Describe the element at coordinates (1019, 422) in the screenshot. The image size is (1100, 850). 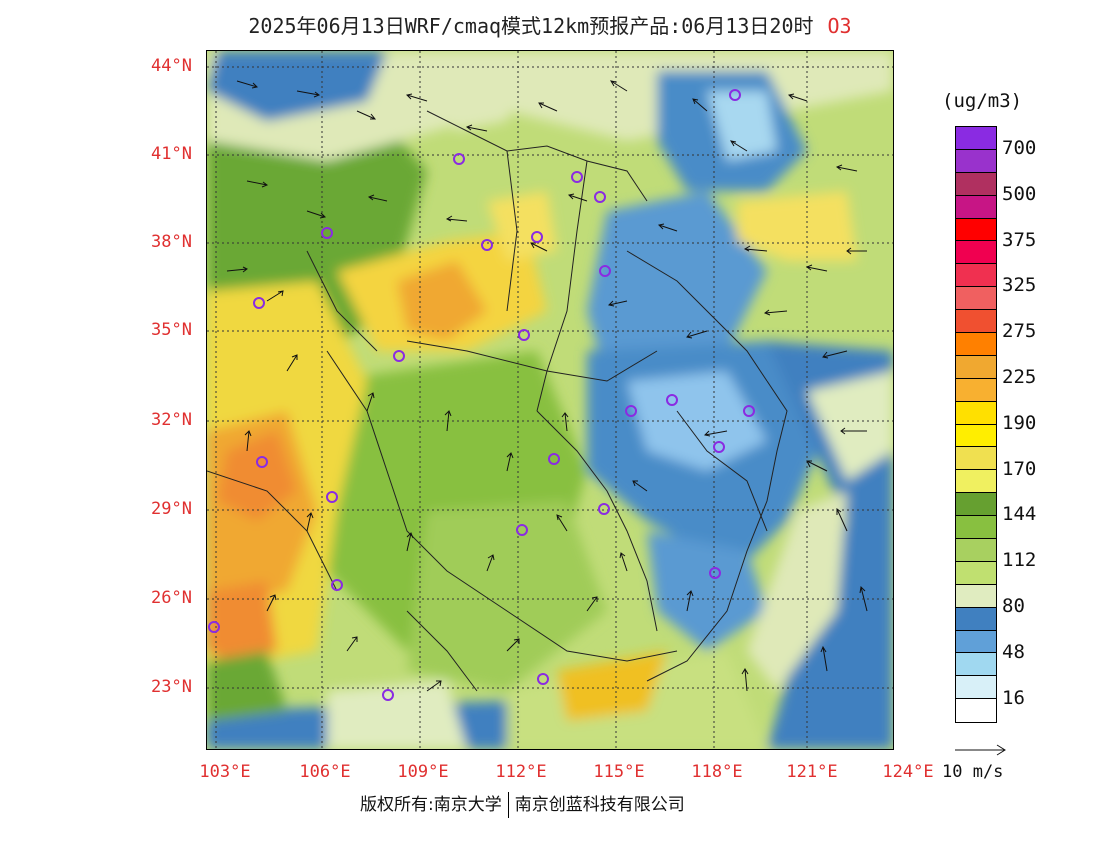
I see `legend-label: 190` at that location.